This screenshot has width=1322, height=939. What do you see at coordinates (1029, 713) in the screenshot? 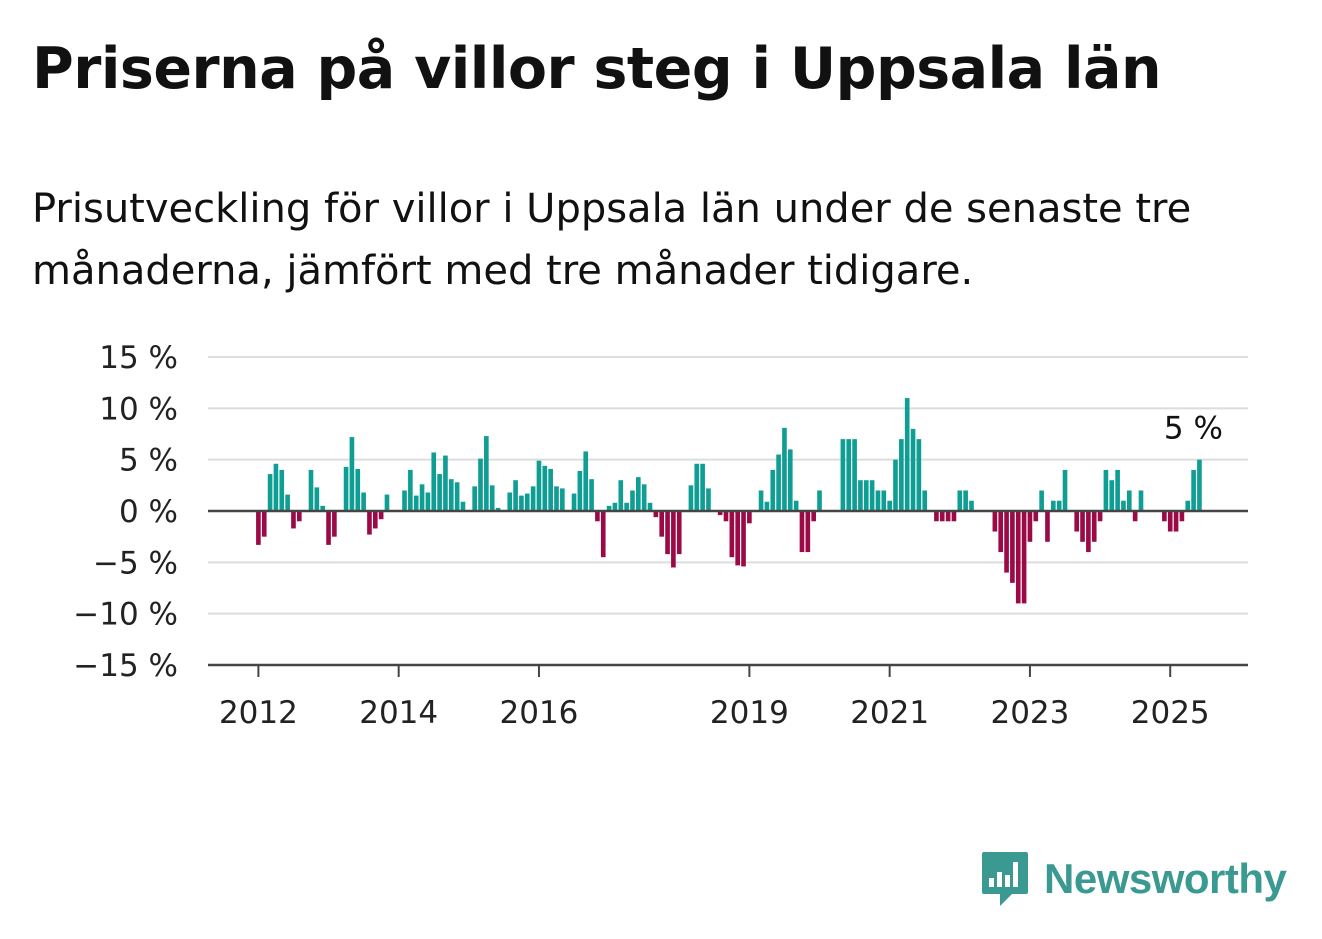
I see `x-tick-label: 2023` at bounding box center [1029, 713].